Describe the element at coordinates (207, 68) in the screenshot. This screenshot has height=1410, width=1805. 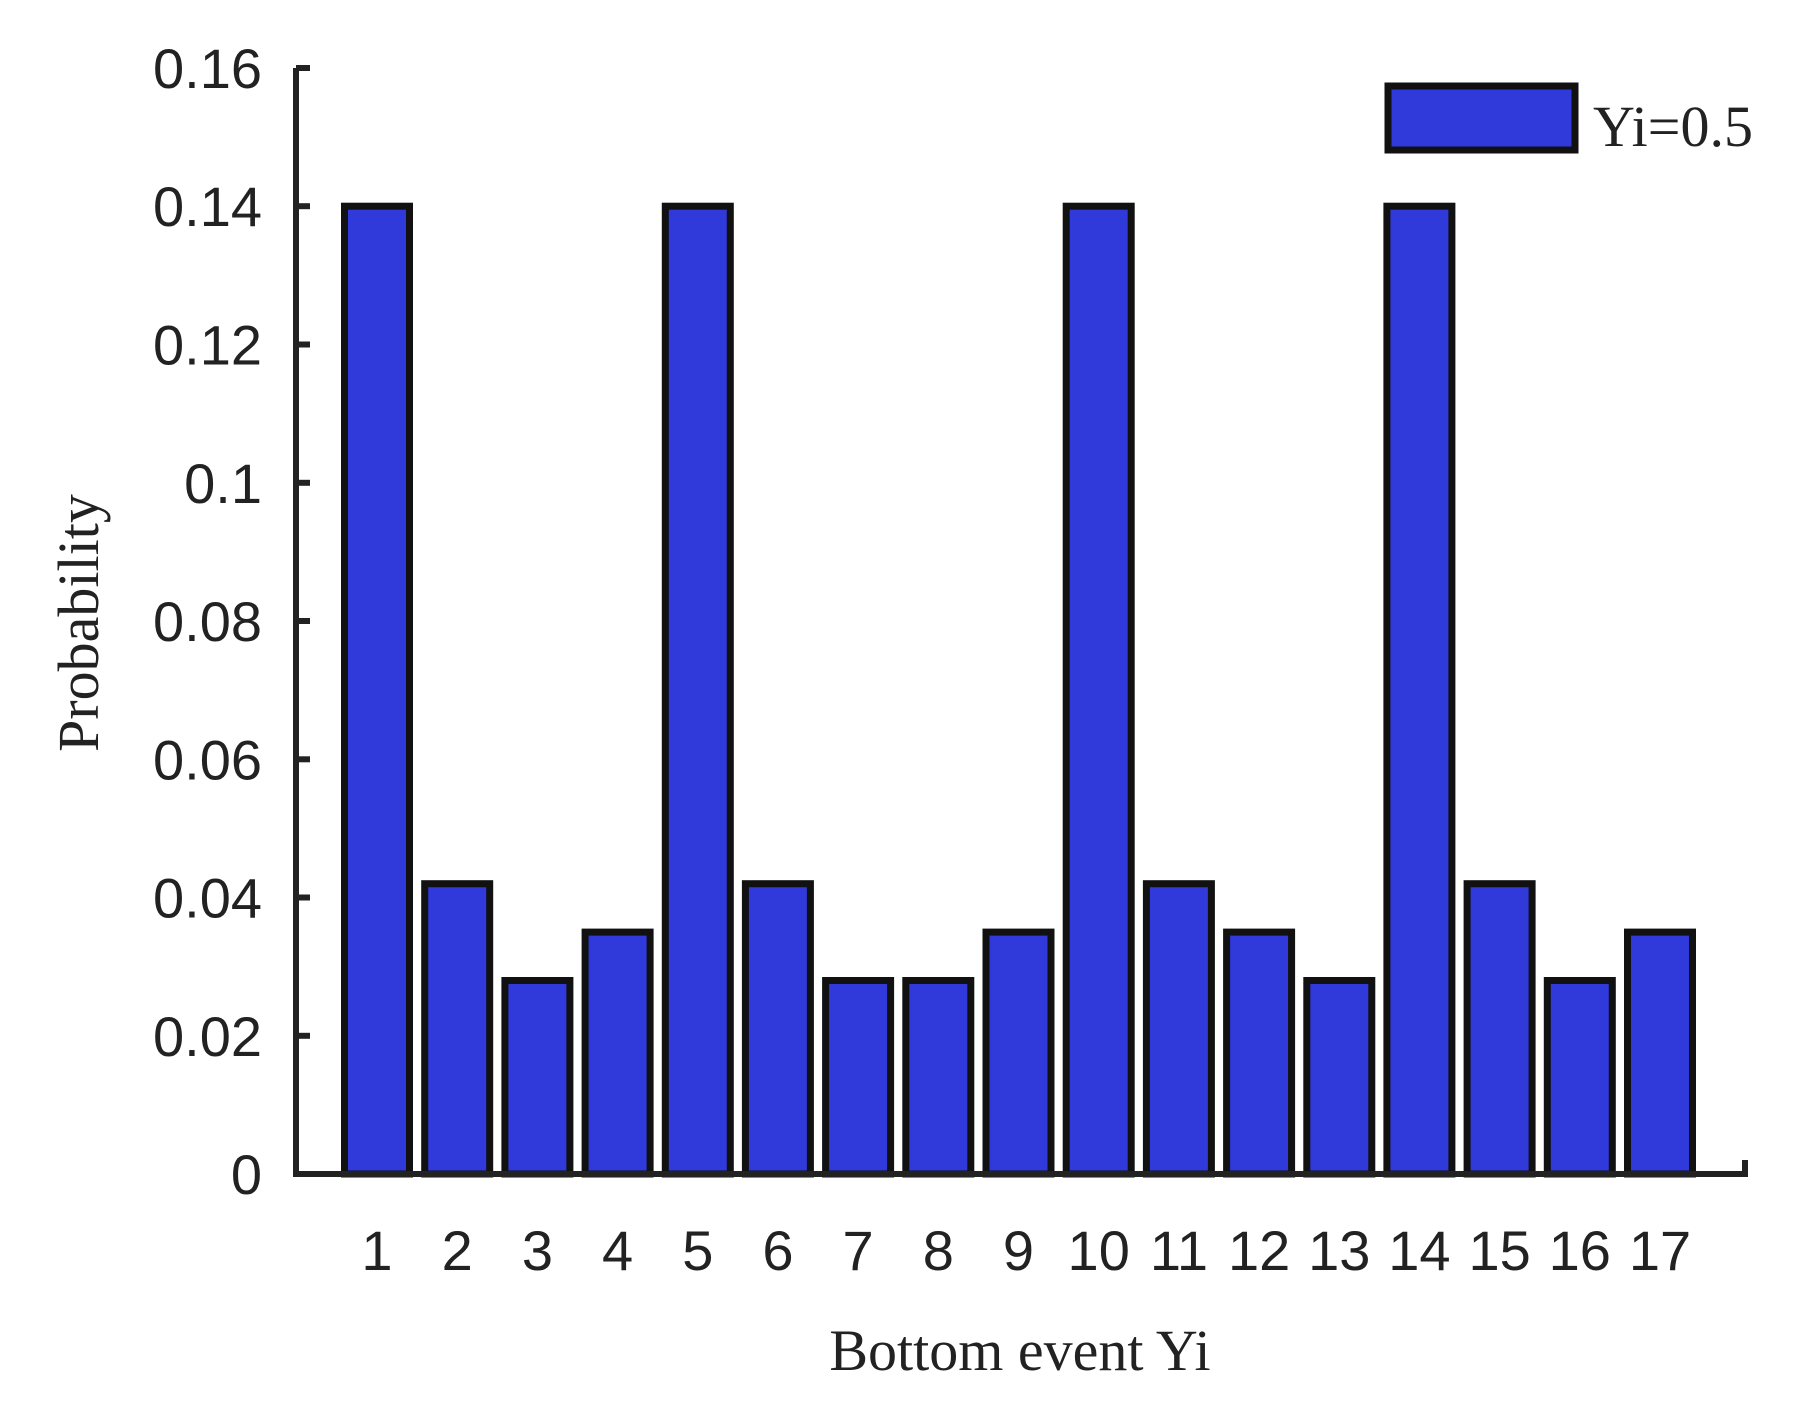
I see `y-tick-label-0.16: 0.16` at that location.